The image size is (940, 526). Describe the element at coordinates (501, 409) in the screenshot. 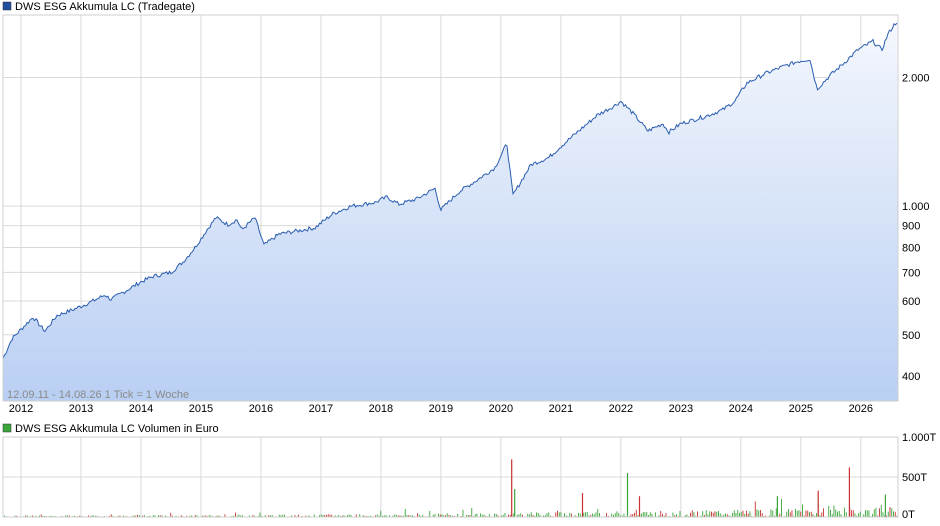

I see `x-tick-label: 2020` at that location.